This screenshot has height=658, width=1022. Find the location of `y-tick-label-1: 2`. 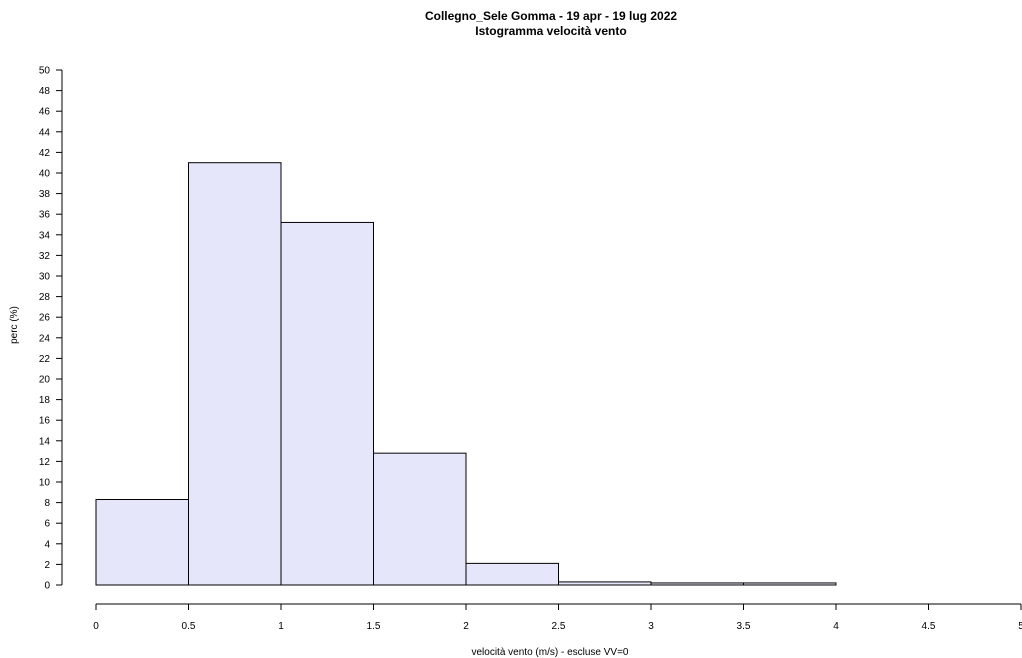

y-tick-label-1: 2 is located at coordinates (47, 565).